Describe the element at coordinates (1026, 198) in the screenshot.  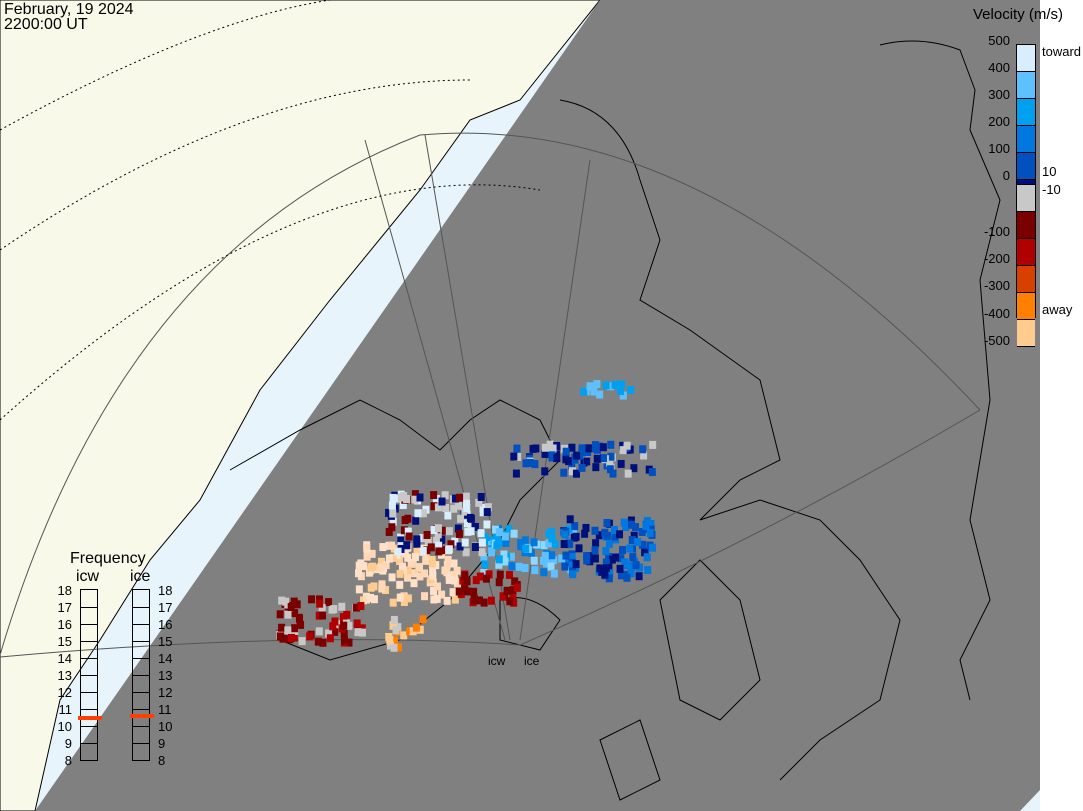
I see `colorbar-segment` at that location.